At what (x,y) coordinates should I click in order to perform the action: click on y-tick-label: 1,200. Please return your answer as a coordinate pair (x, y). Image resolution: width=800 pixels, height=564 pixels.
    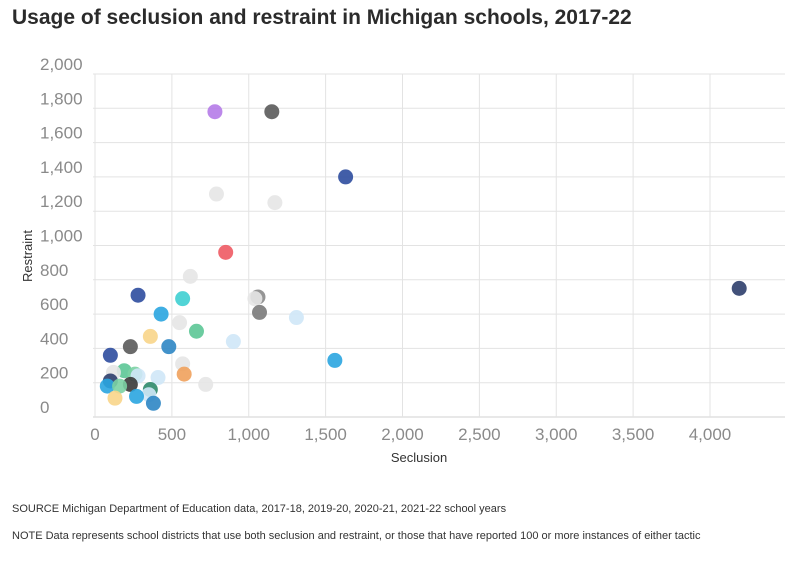
    Looking at the image, I should click on (61, 201).